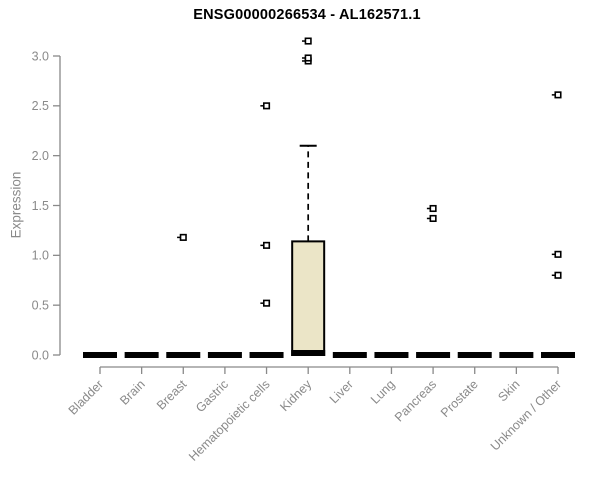 The image size is (600, 500). What do you see at coordinates (40, 156) in the screenshot?
I see `y-tick-label: 2.0` at bounding box center [40, 156].